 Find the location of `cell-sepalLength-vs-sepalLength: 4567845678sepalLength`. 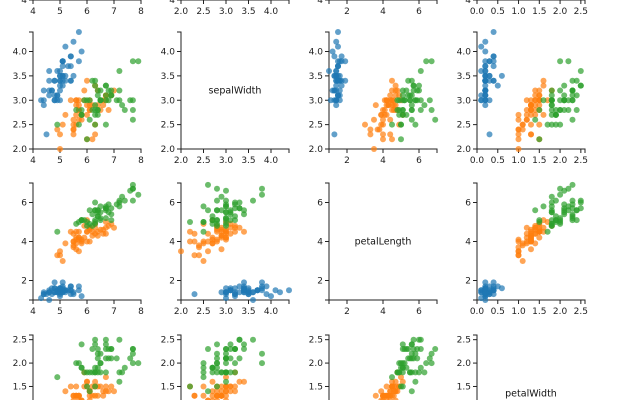

cell-sepalLength-vs-sepalLength: 4567845678sepalLength is located at coordinates (82, 8).